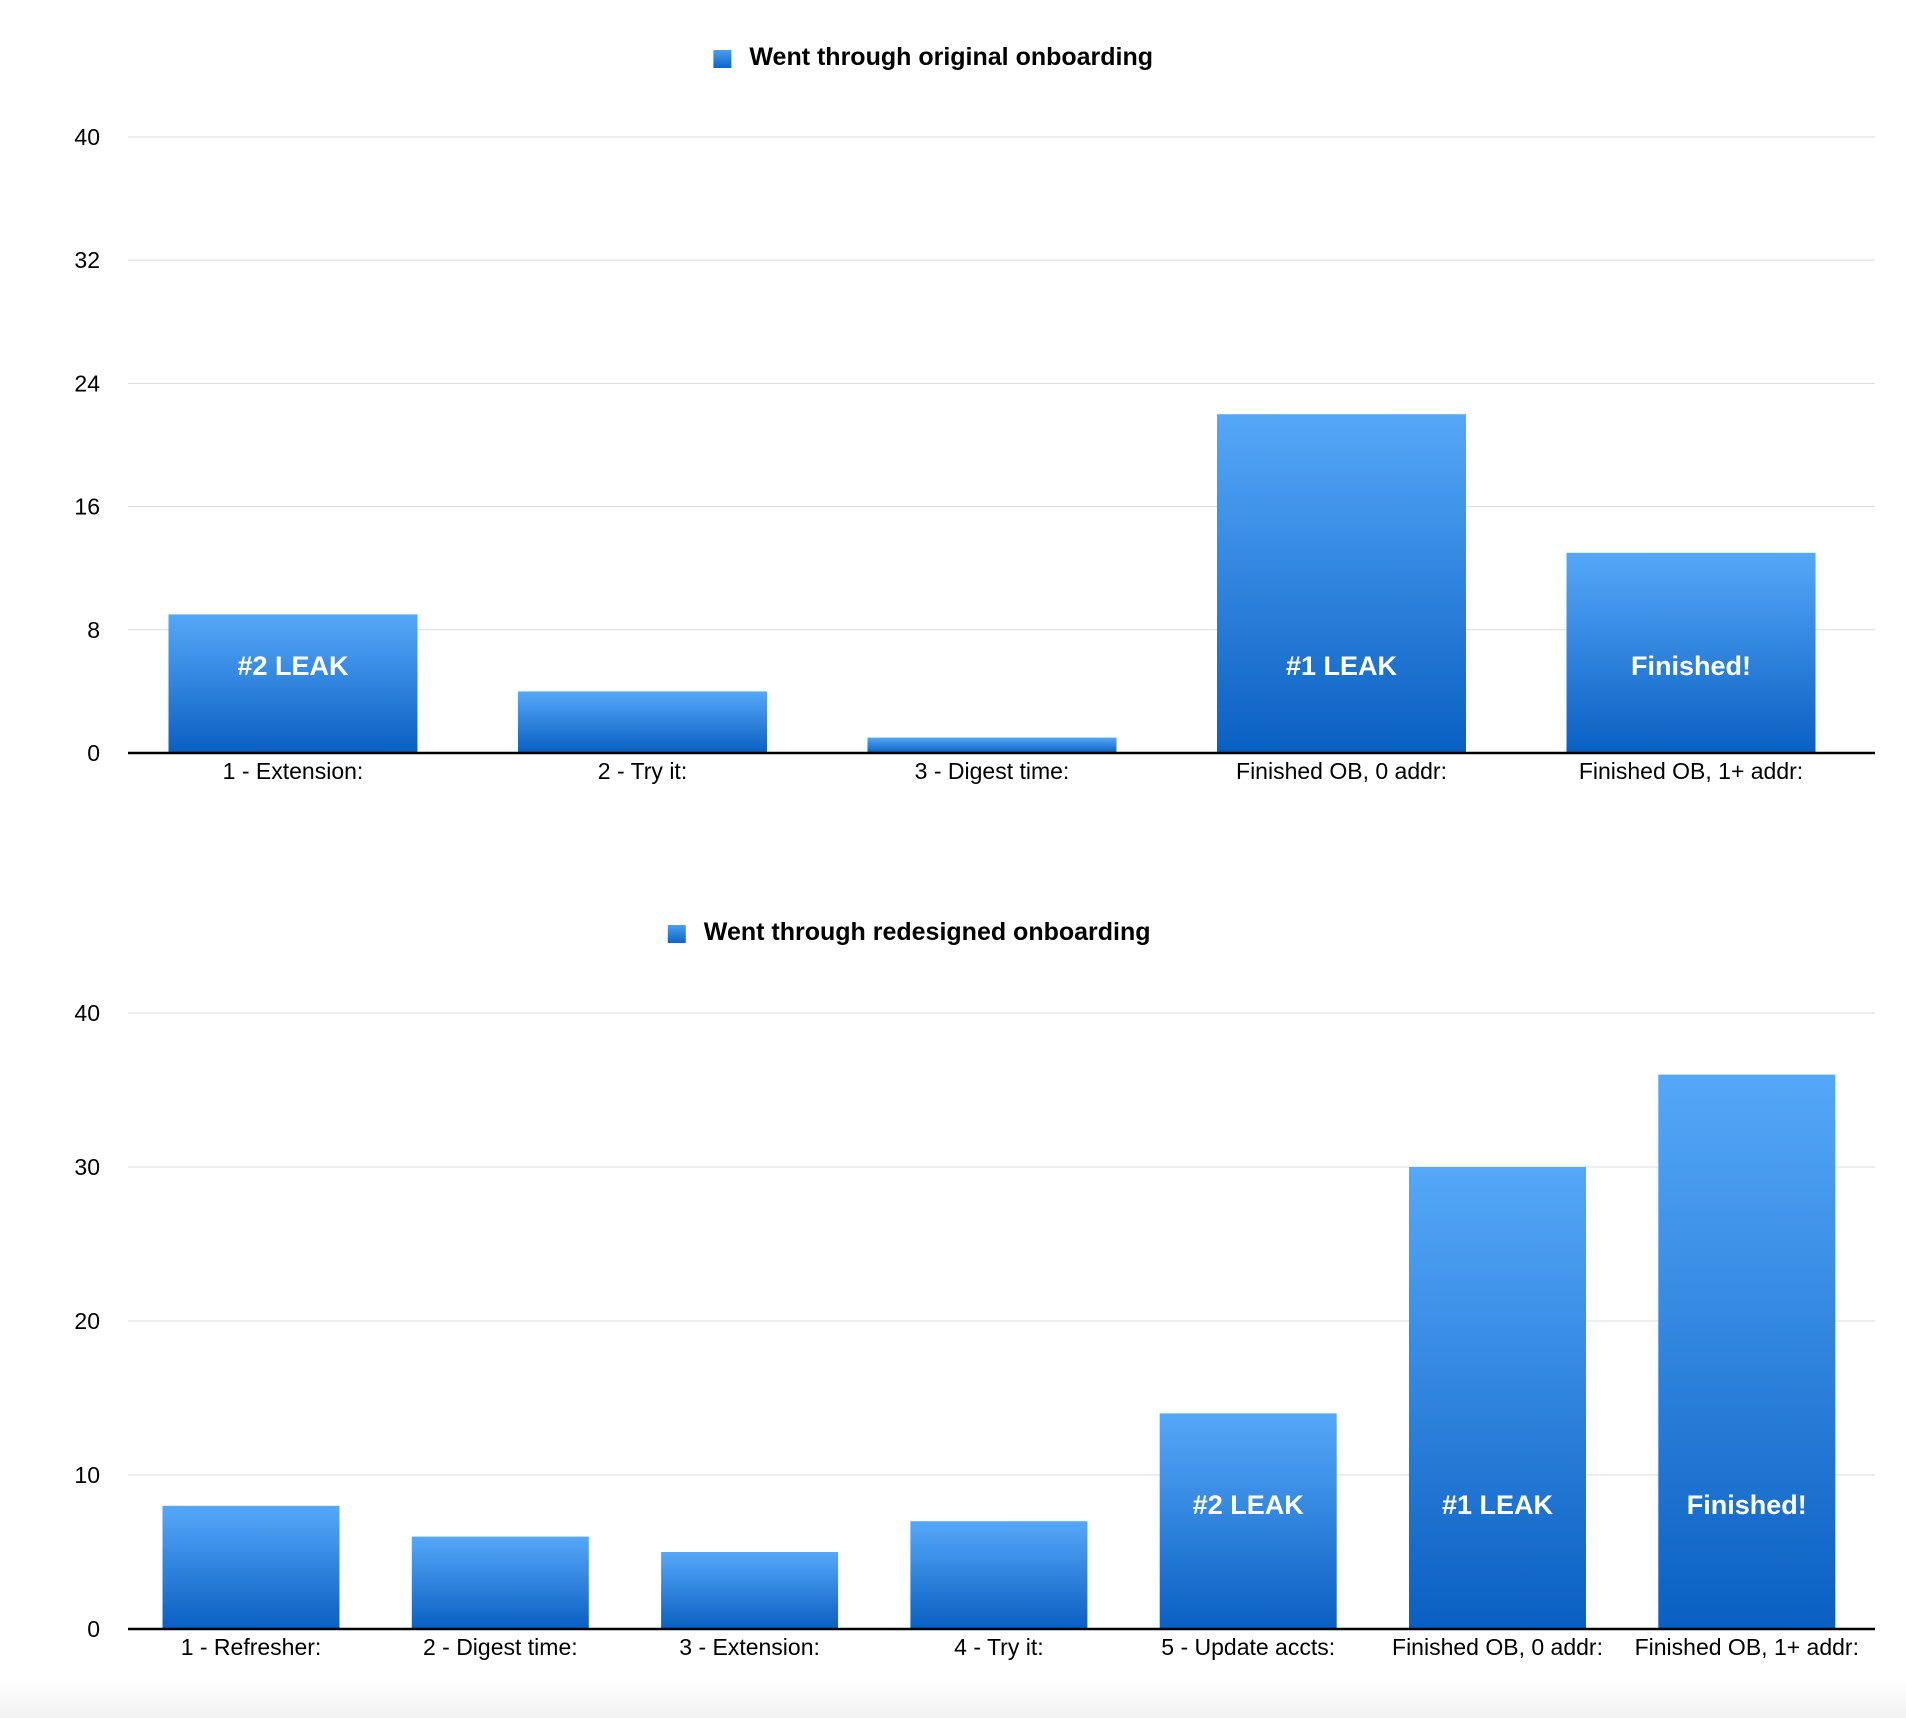 The width and height of the screenshot is (1906, 1718). What do you see at coordinates (953, 1698) in the screenshot?
I see `bottom-fade` at bounding box center [953, 1698].